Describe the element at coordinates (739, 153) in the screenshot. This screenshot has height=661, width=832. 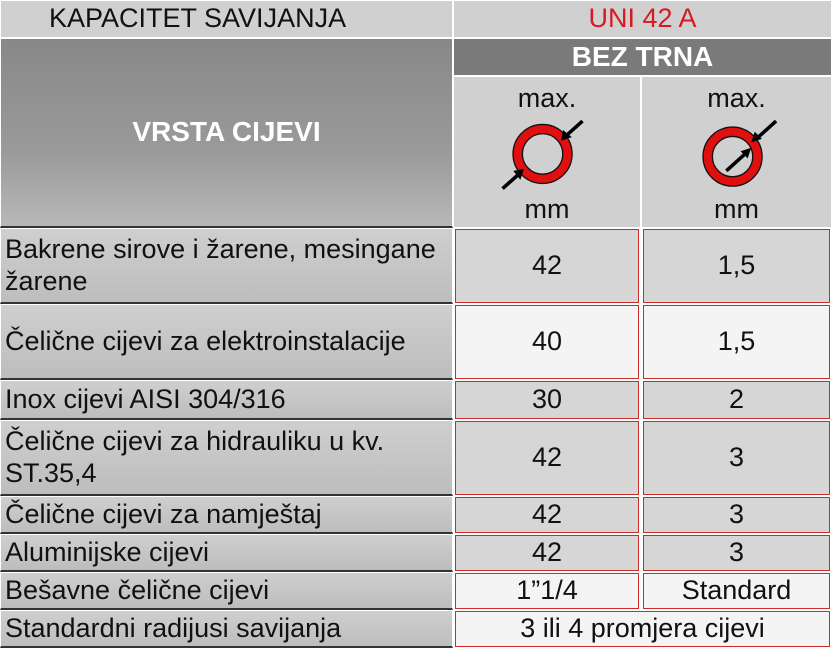
I see `pipe-wall-thickness-icon` at that location.